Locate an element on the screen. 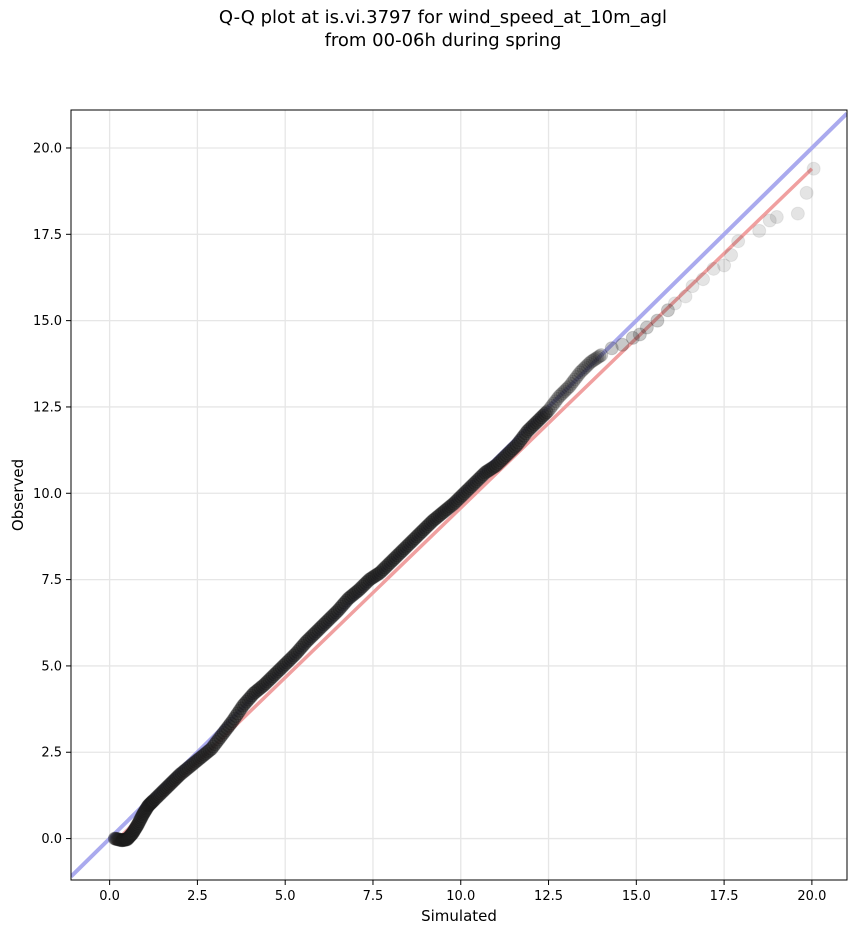 The width and height of the screenshot is (856, 934). x-tick-label: 2.5 is located at coordinates (197, 896).